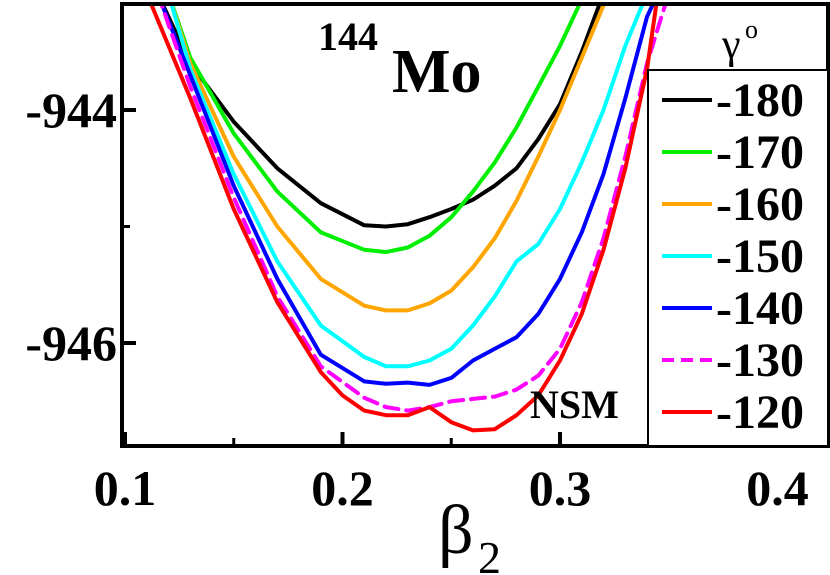 The image size is (830, 575). I want to click on x-axis-label: β, so click(456, 530).